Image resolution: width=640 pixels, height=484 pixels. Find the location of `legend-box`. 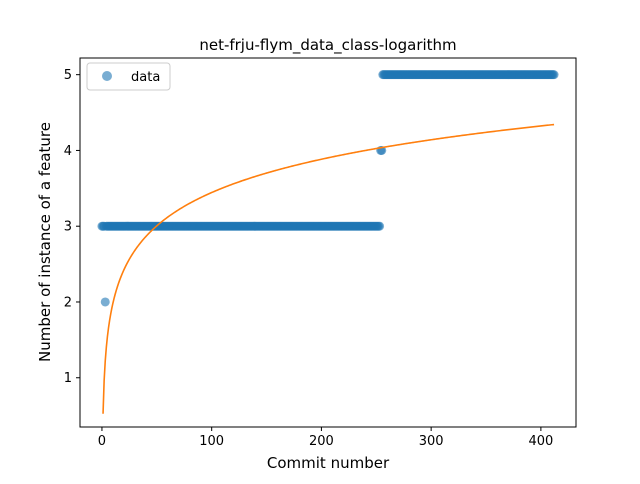

legend-box is located at coordinates (128, 76).